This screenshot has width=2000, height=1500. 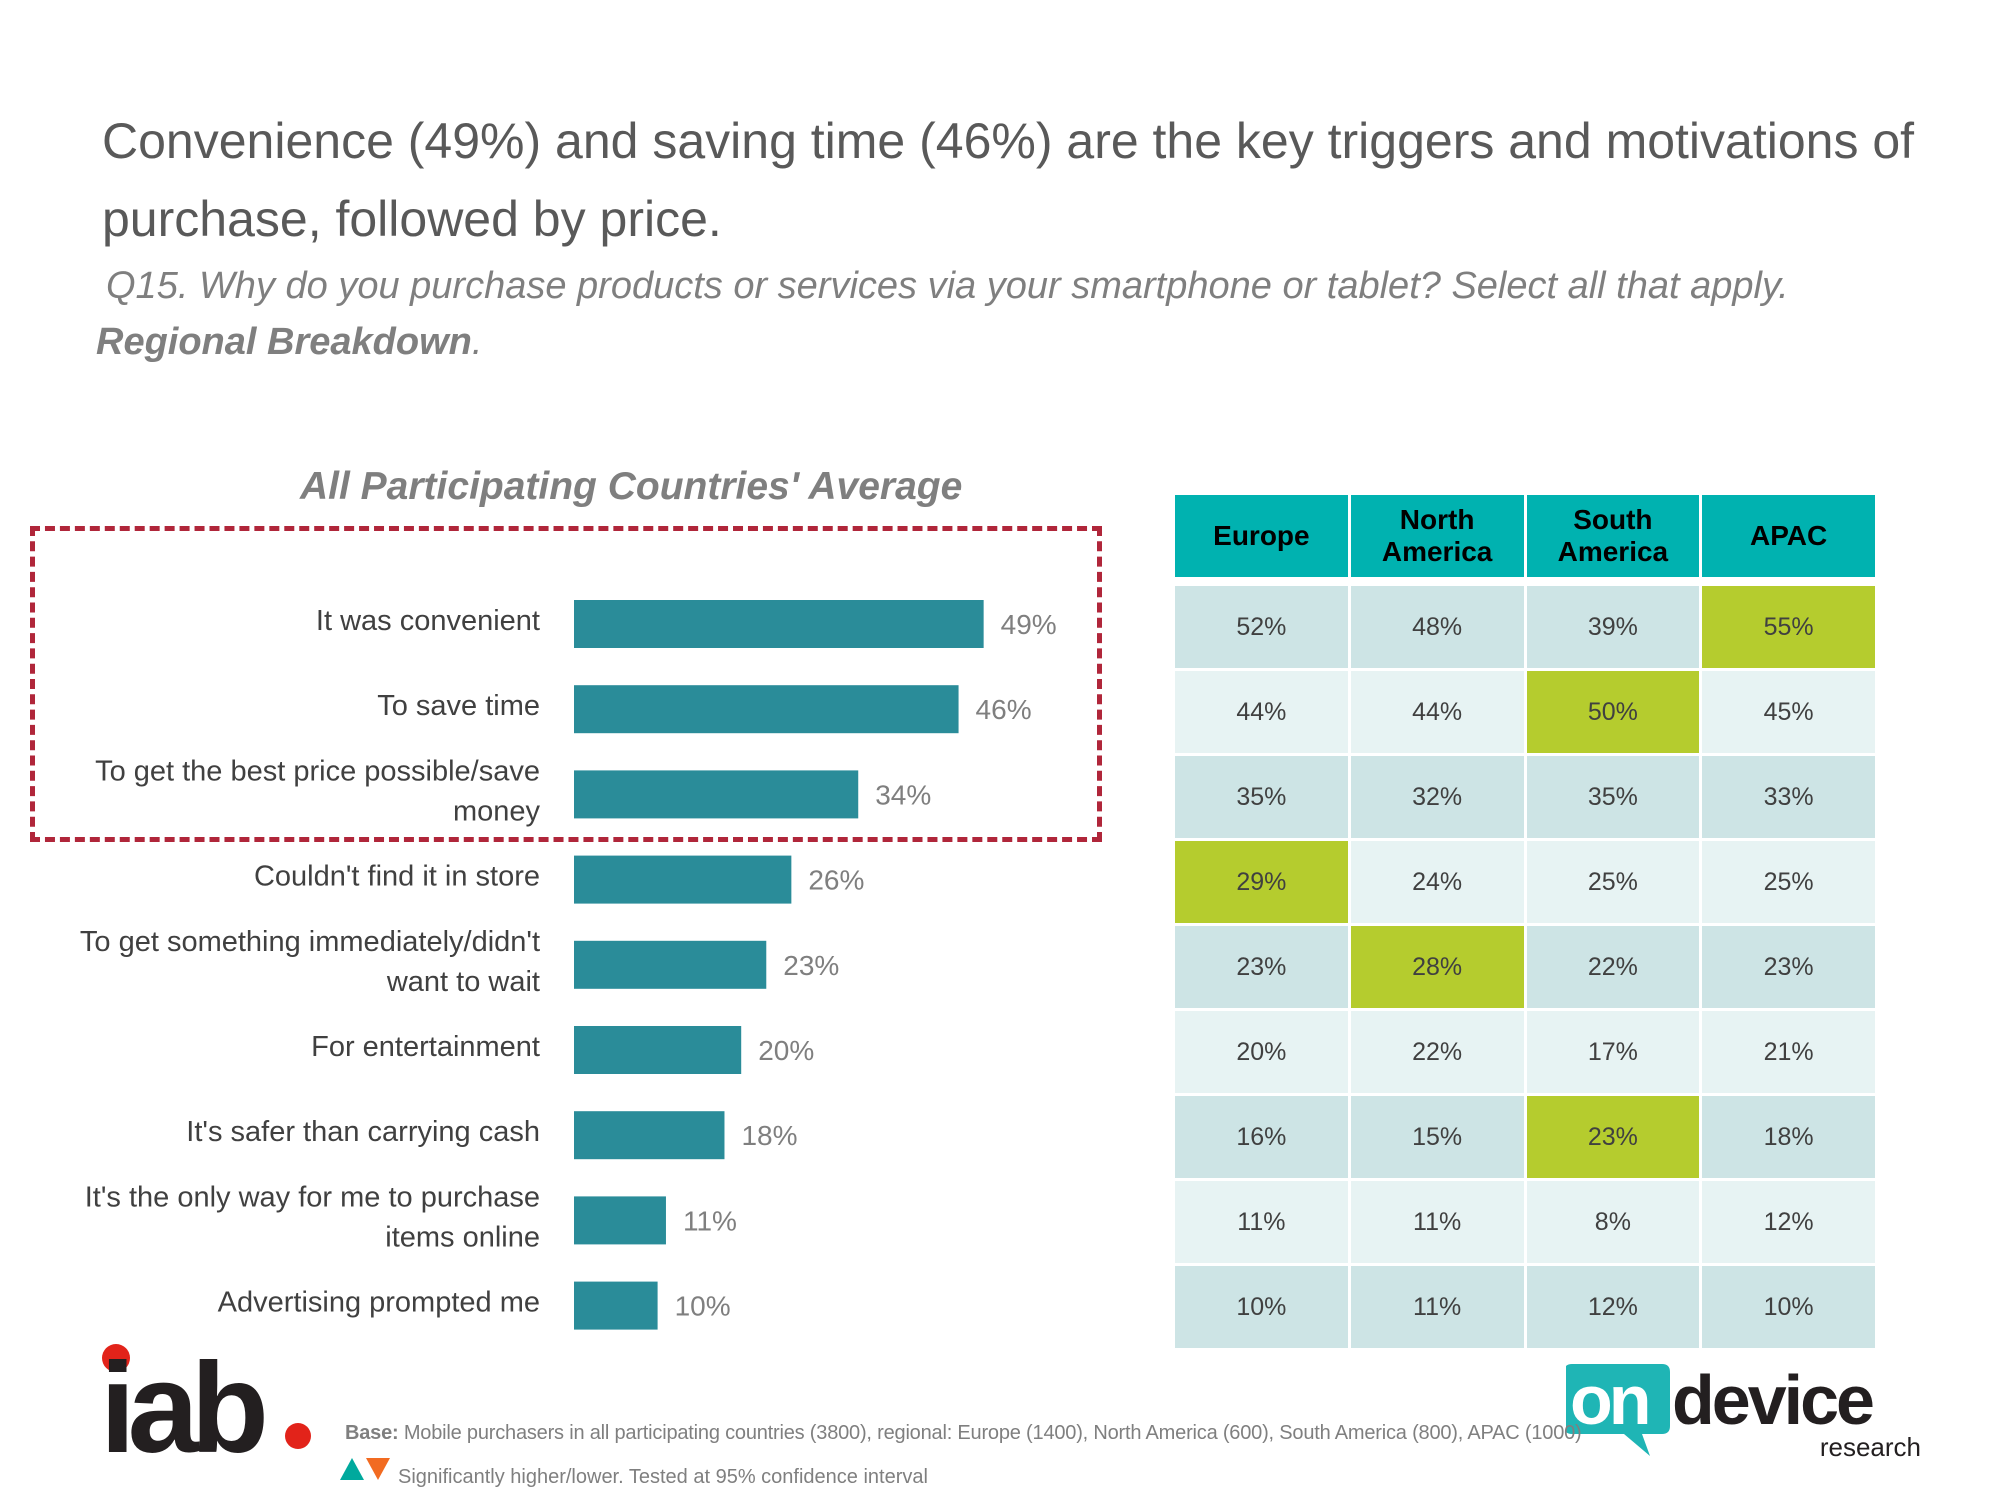 I want to click on bar-value-label: 26%, so click(x=836, y=880).